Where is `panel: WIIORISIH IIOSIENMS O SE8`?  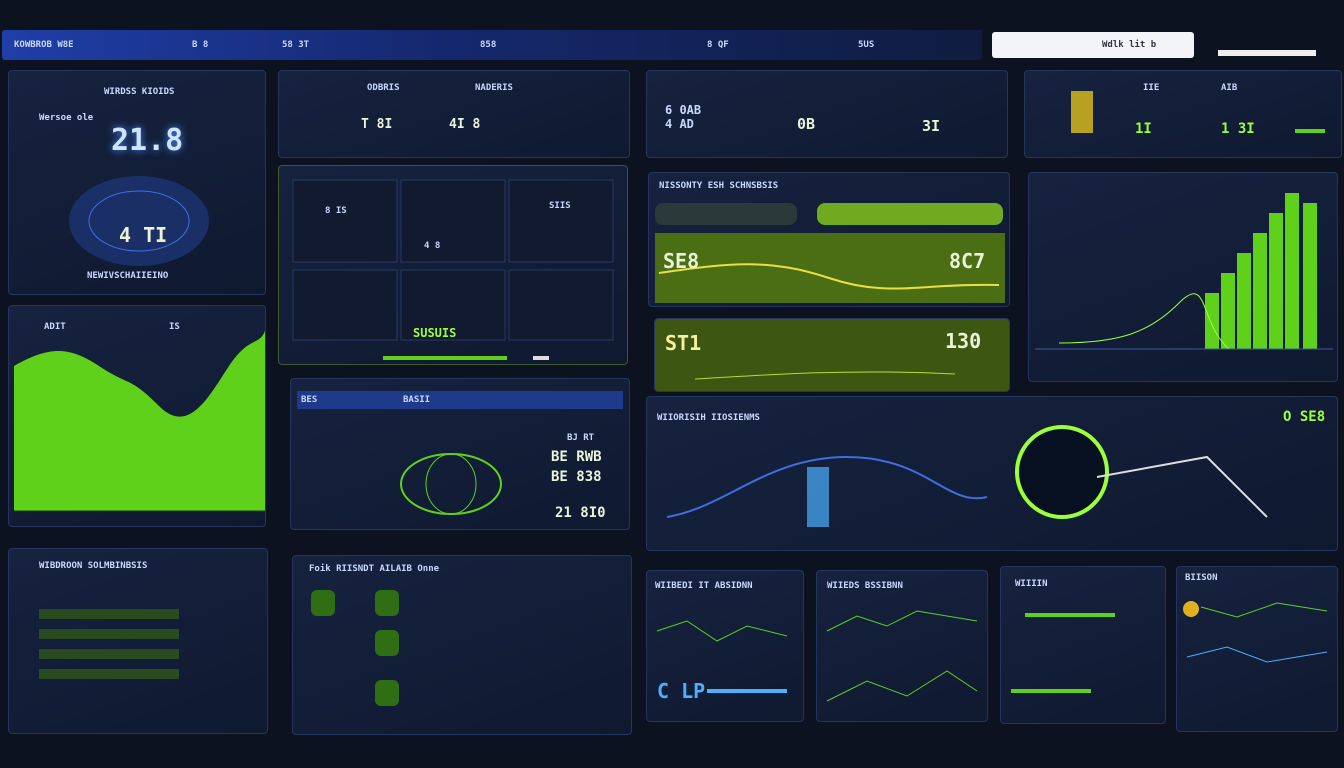
panel: WIIORISIH IIOSIENMS O SE8 is located at coordinates (992, 473).